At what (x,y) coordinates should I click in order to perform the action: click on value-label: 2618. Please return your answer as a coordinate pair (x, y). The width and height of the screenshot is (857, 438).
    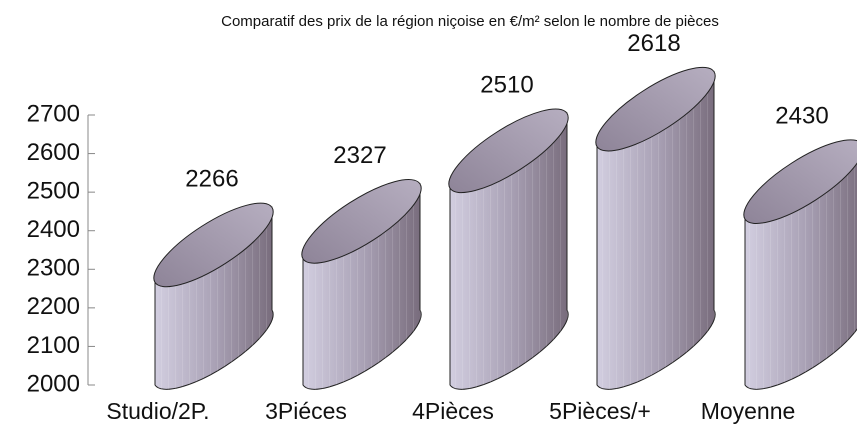
    Looking at the image, I should click on (653, 43).